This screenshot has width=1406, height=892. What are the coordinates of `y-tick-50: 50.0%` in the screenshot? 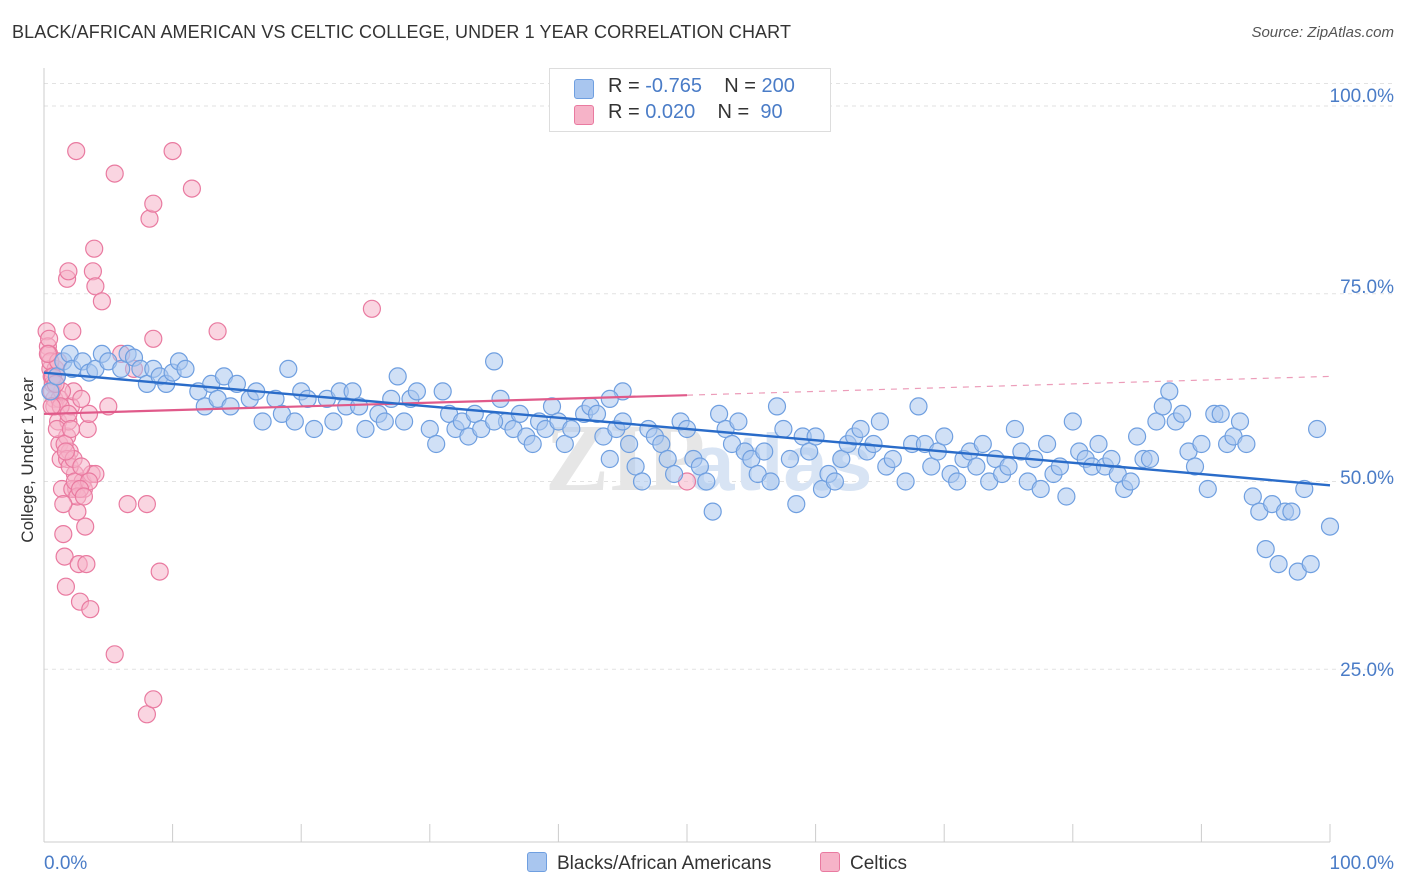 It's located at (1367, 478).